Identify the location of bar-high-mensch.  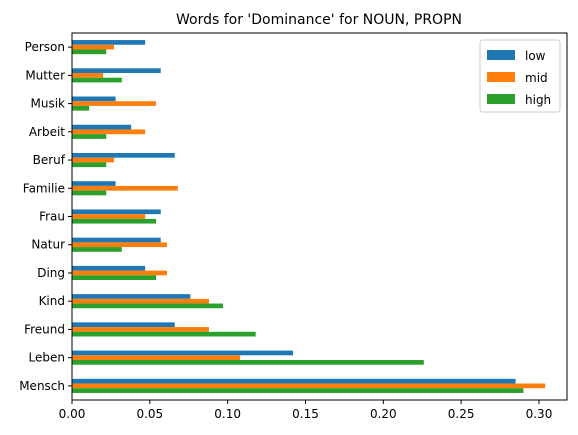
(298, 390).